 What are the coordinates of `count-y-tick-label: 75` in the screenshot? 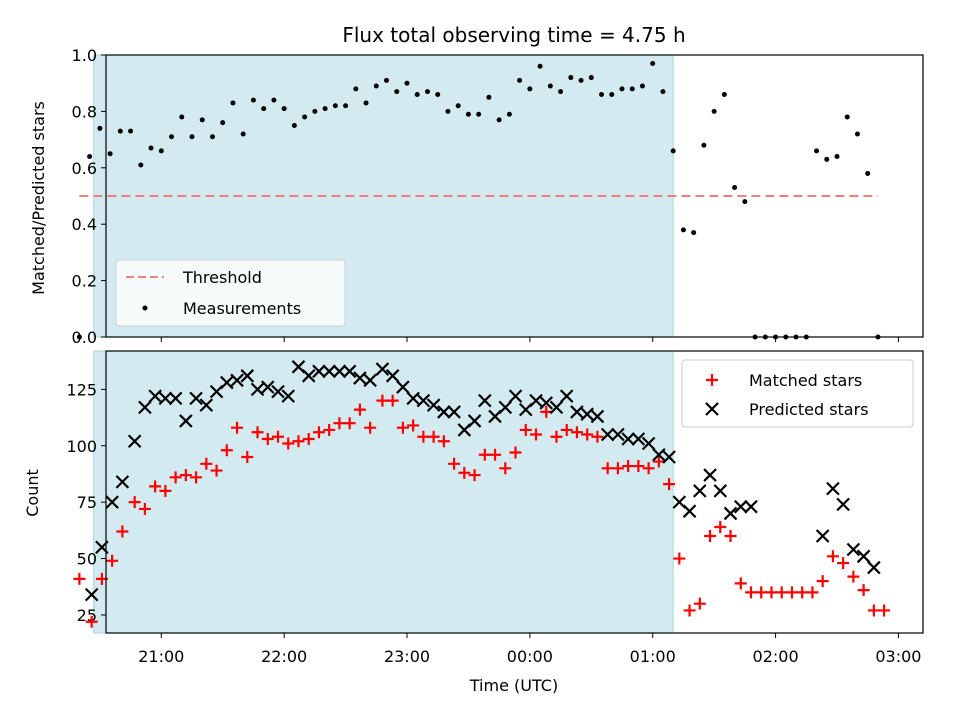 It's located at (87, 502).